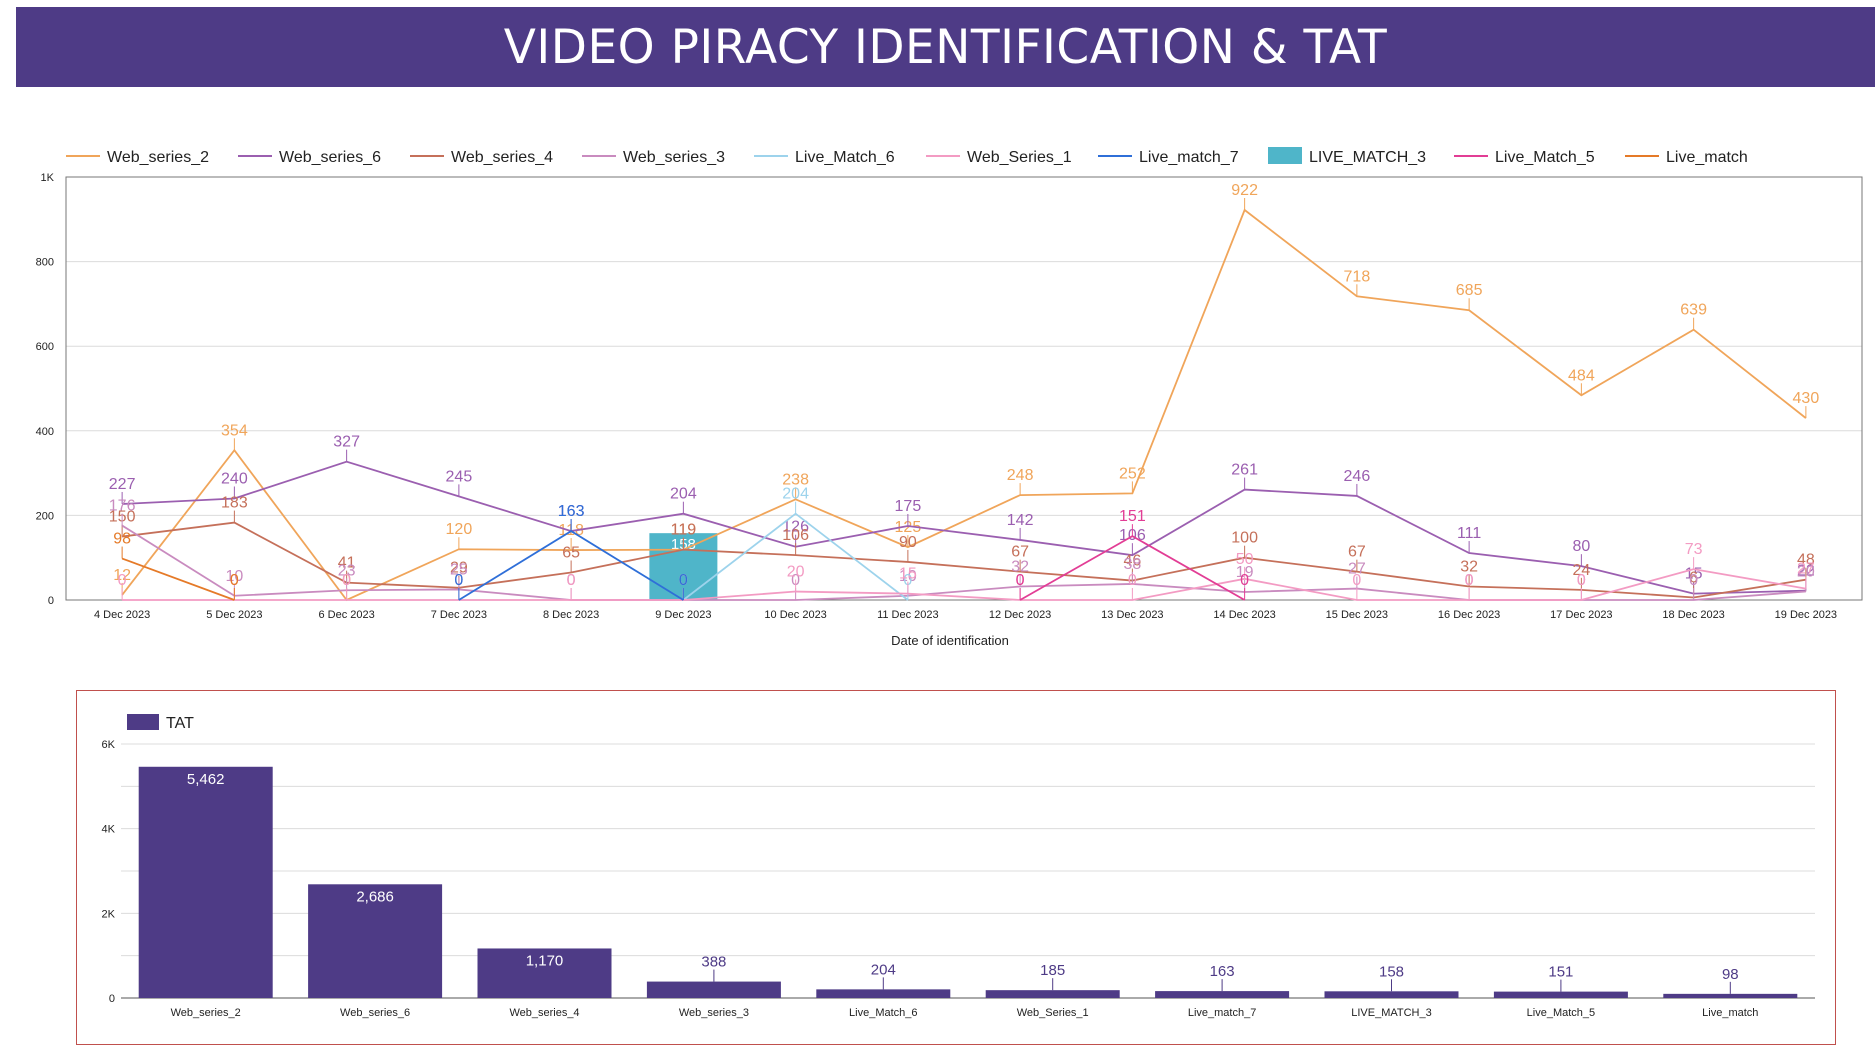  I want to click on y-tick-label: 1K, so click(48, 178).